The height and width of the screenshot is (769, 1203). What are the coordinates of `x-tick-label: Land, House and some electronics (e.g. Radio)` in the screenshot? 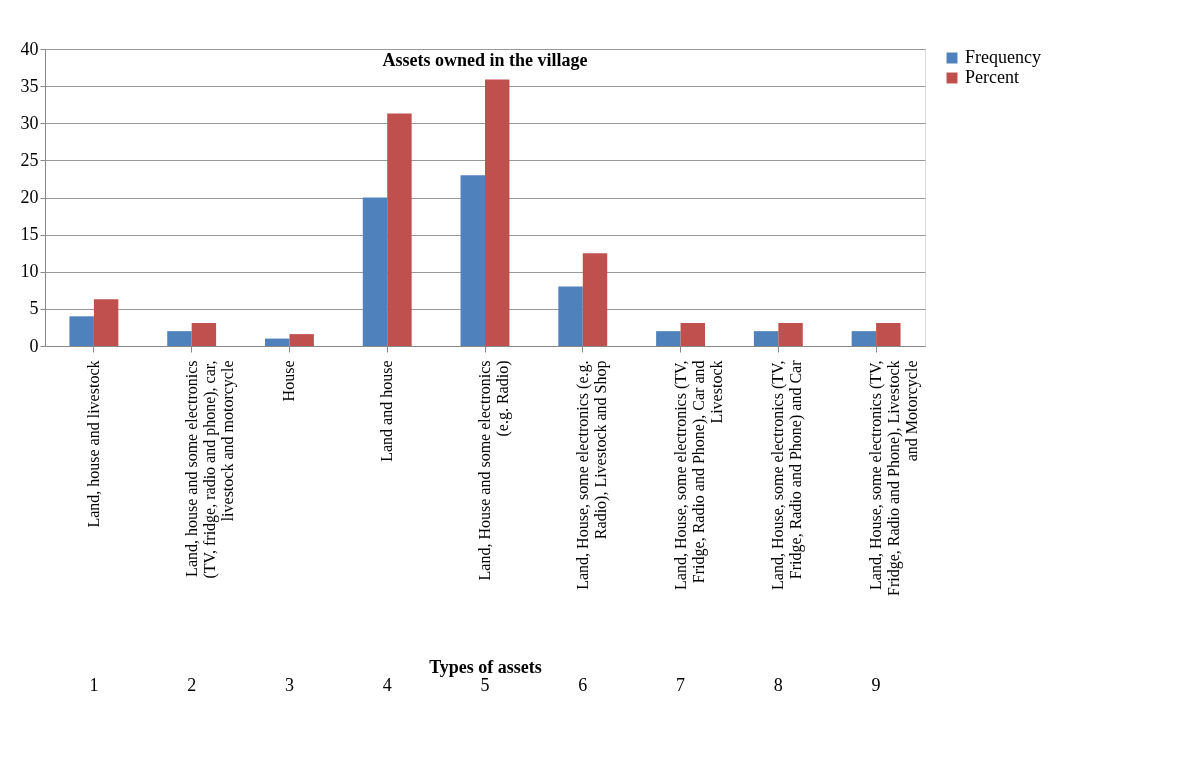 It's located at (494, 470).